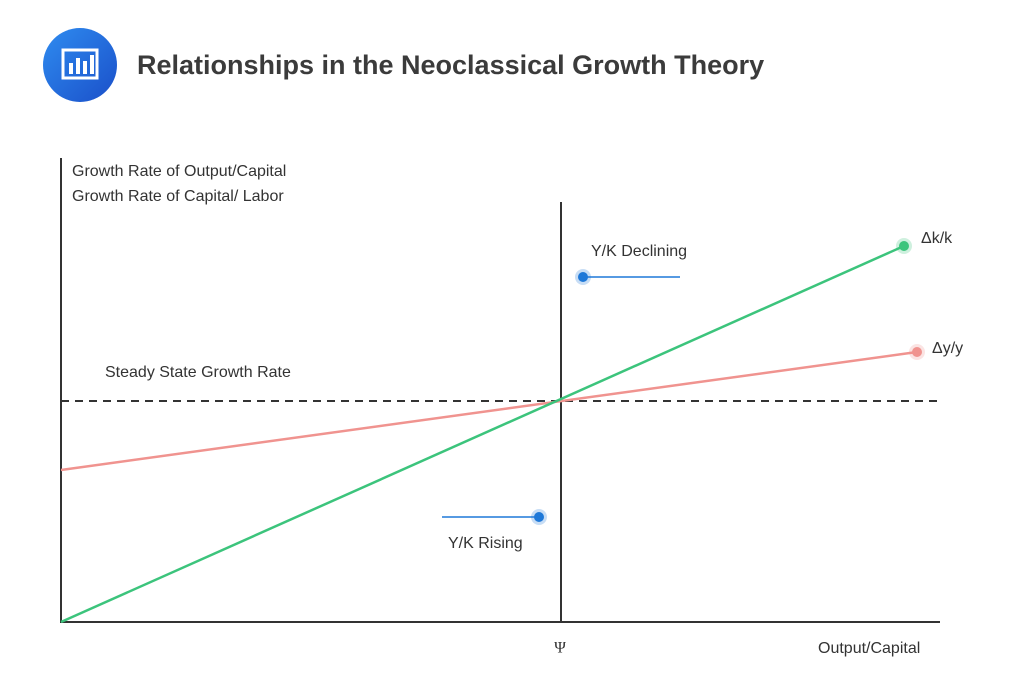  What do you see at coordinates (639, 251) in the screenshot?
I see `declining-label: Y/K Declining` at bounding box center [639, 251].